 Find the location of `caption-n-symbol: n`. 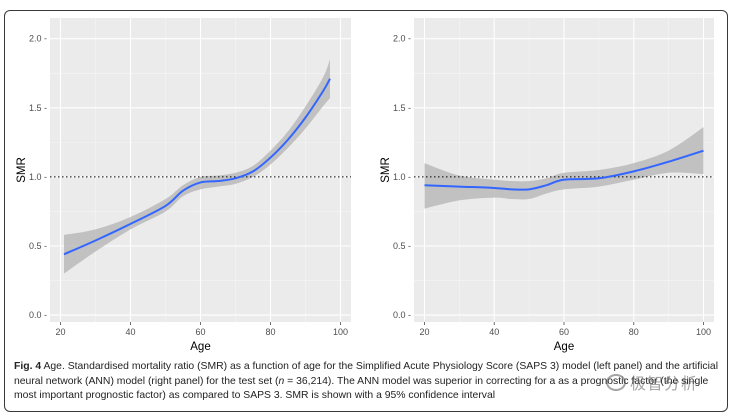

caption-n-symbol: n is located at coordinates (281, 381).